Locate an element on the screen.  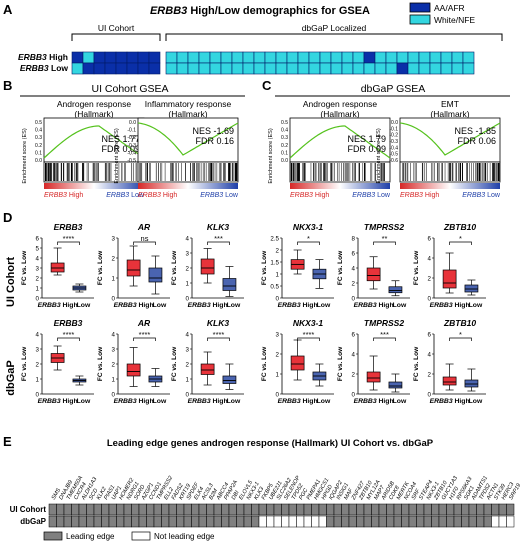
rank-bar is located at coordinates (188, 186).